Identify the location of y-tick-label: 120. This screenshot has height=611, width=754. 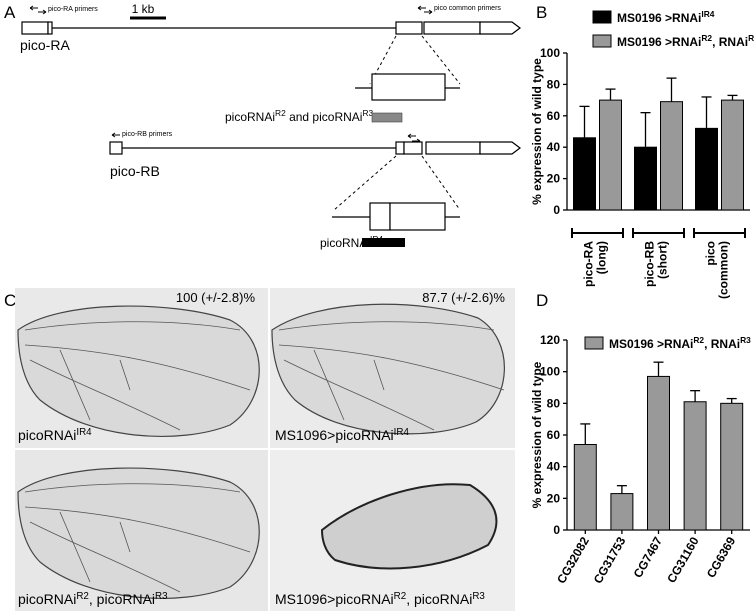
(550, 340).